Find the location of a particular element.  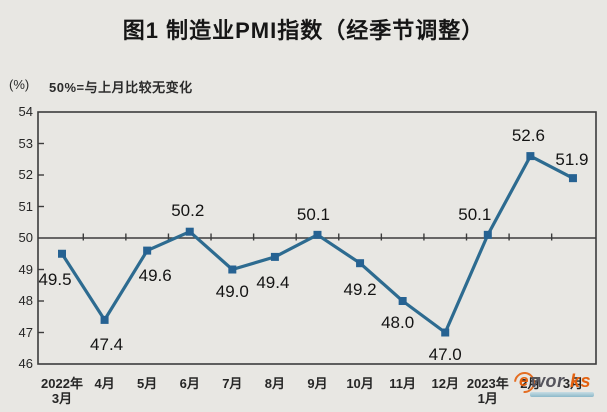

data-value-label: 52.6 is located at coordinates (528, 136).